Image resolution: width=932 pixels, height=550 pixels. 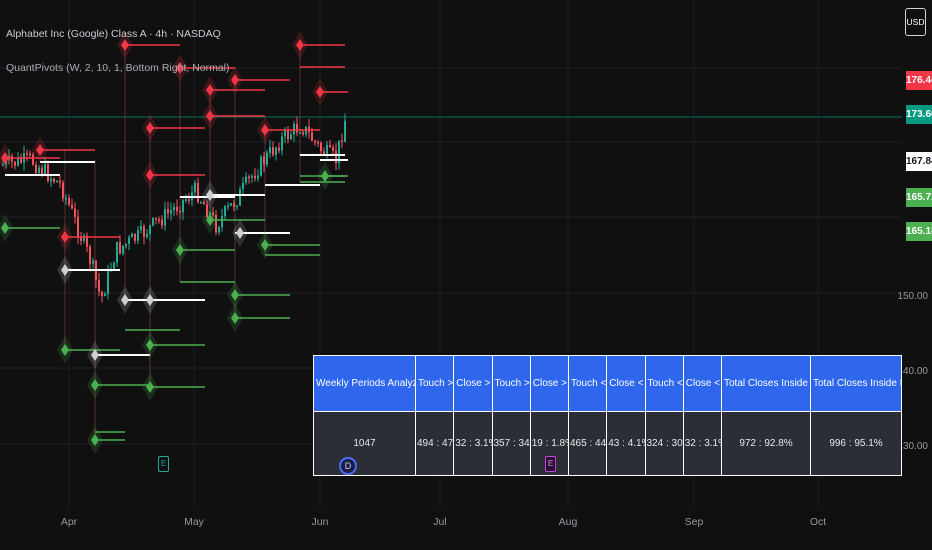 I want to click on stats-header-cell: Total Closes Inside H2/L2, so click(x=856, y=383).